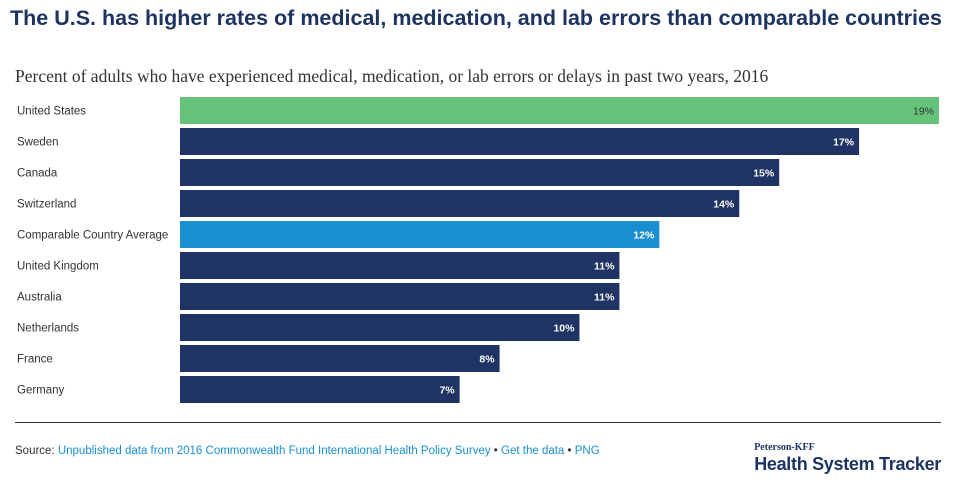 The height and width of the screenshot is (495, 959). Describe the element at coordinates (923, 112) in the screenshot. I see `value-label: 19%` at that location.